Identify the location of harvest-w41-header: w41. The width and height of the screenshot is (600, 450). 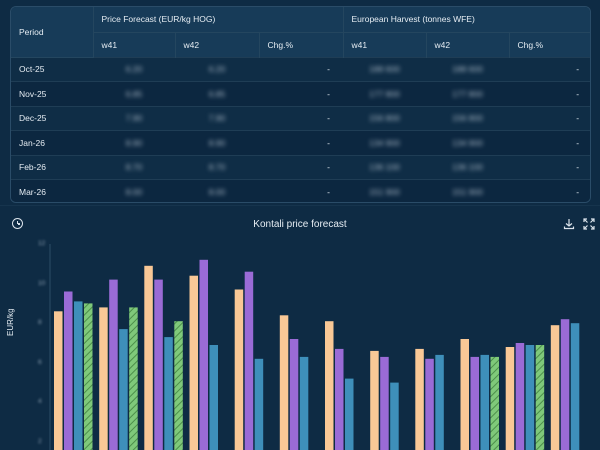
(385, 44).